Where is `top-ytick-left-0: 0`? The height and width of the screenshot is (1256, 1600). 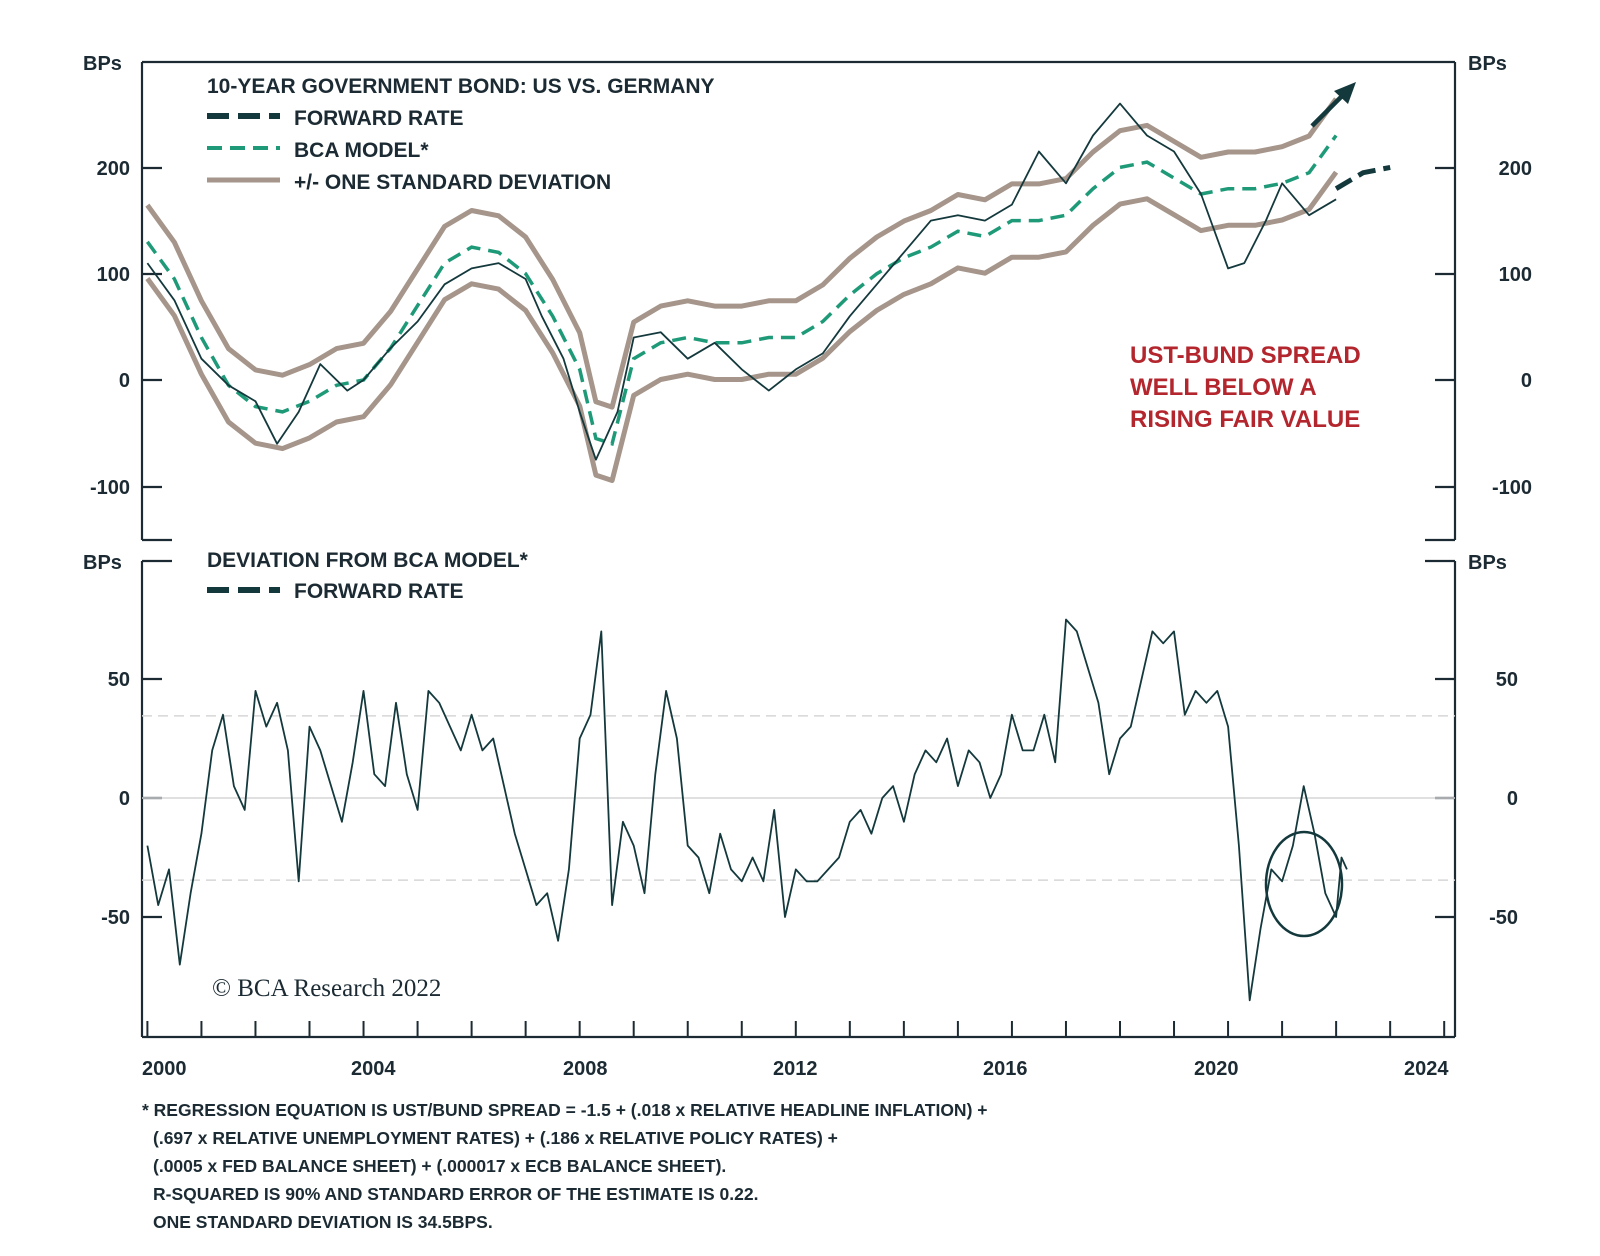
top-ytick-left-0: 0 is located at coordinates (124, 381).